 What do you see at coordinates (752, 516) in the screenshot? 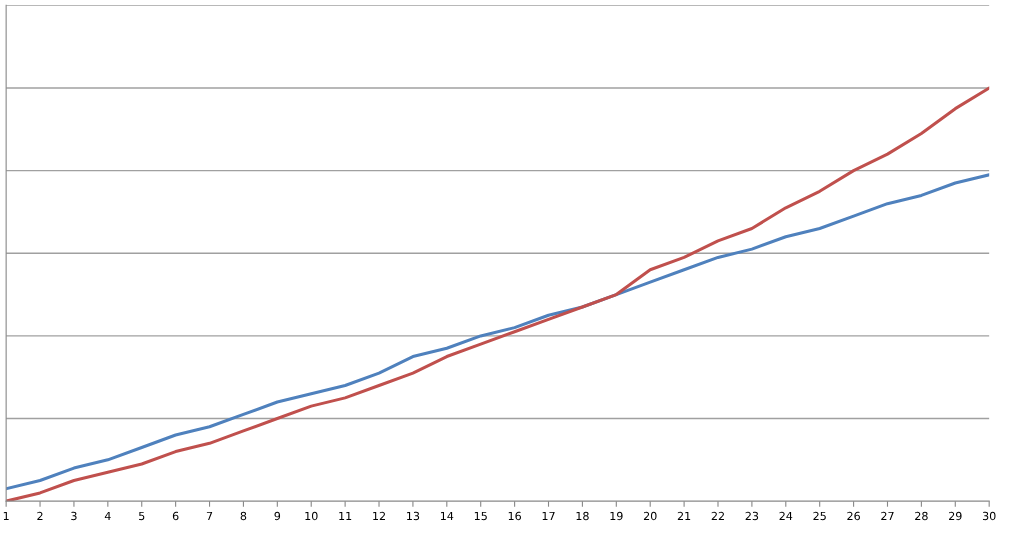
I see `x-tick-label: 23` at bounding box center [752, 516].